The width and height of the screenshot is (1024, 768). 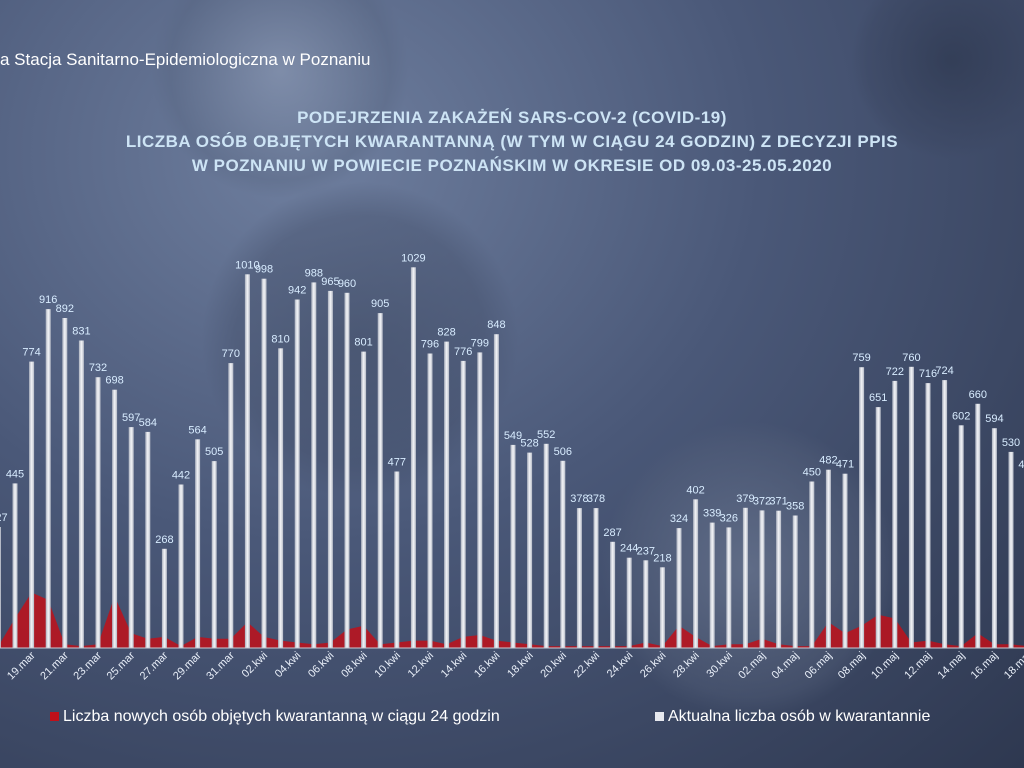 What do you see at coordinates (280, 100) in the screenshot?
I see `virus-background-image` at bounding box center [280, 100].